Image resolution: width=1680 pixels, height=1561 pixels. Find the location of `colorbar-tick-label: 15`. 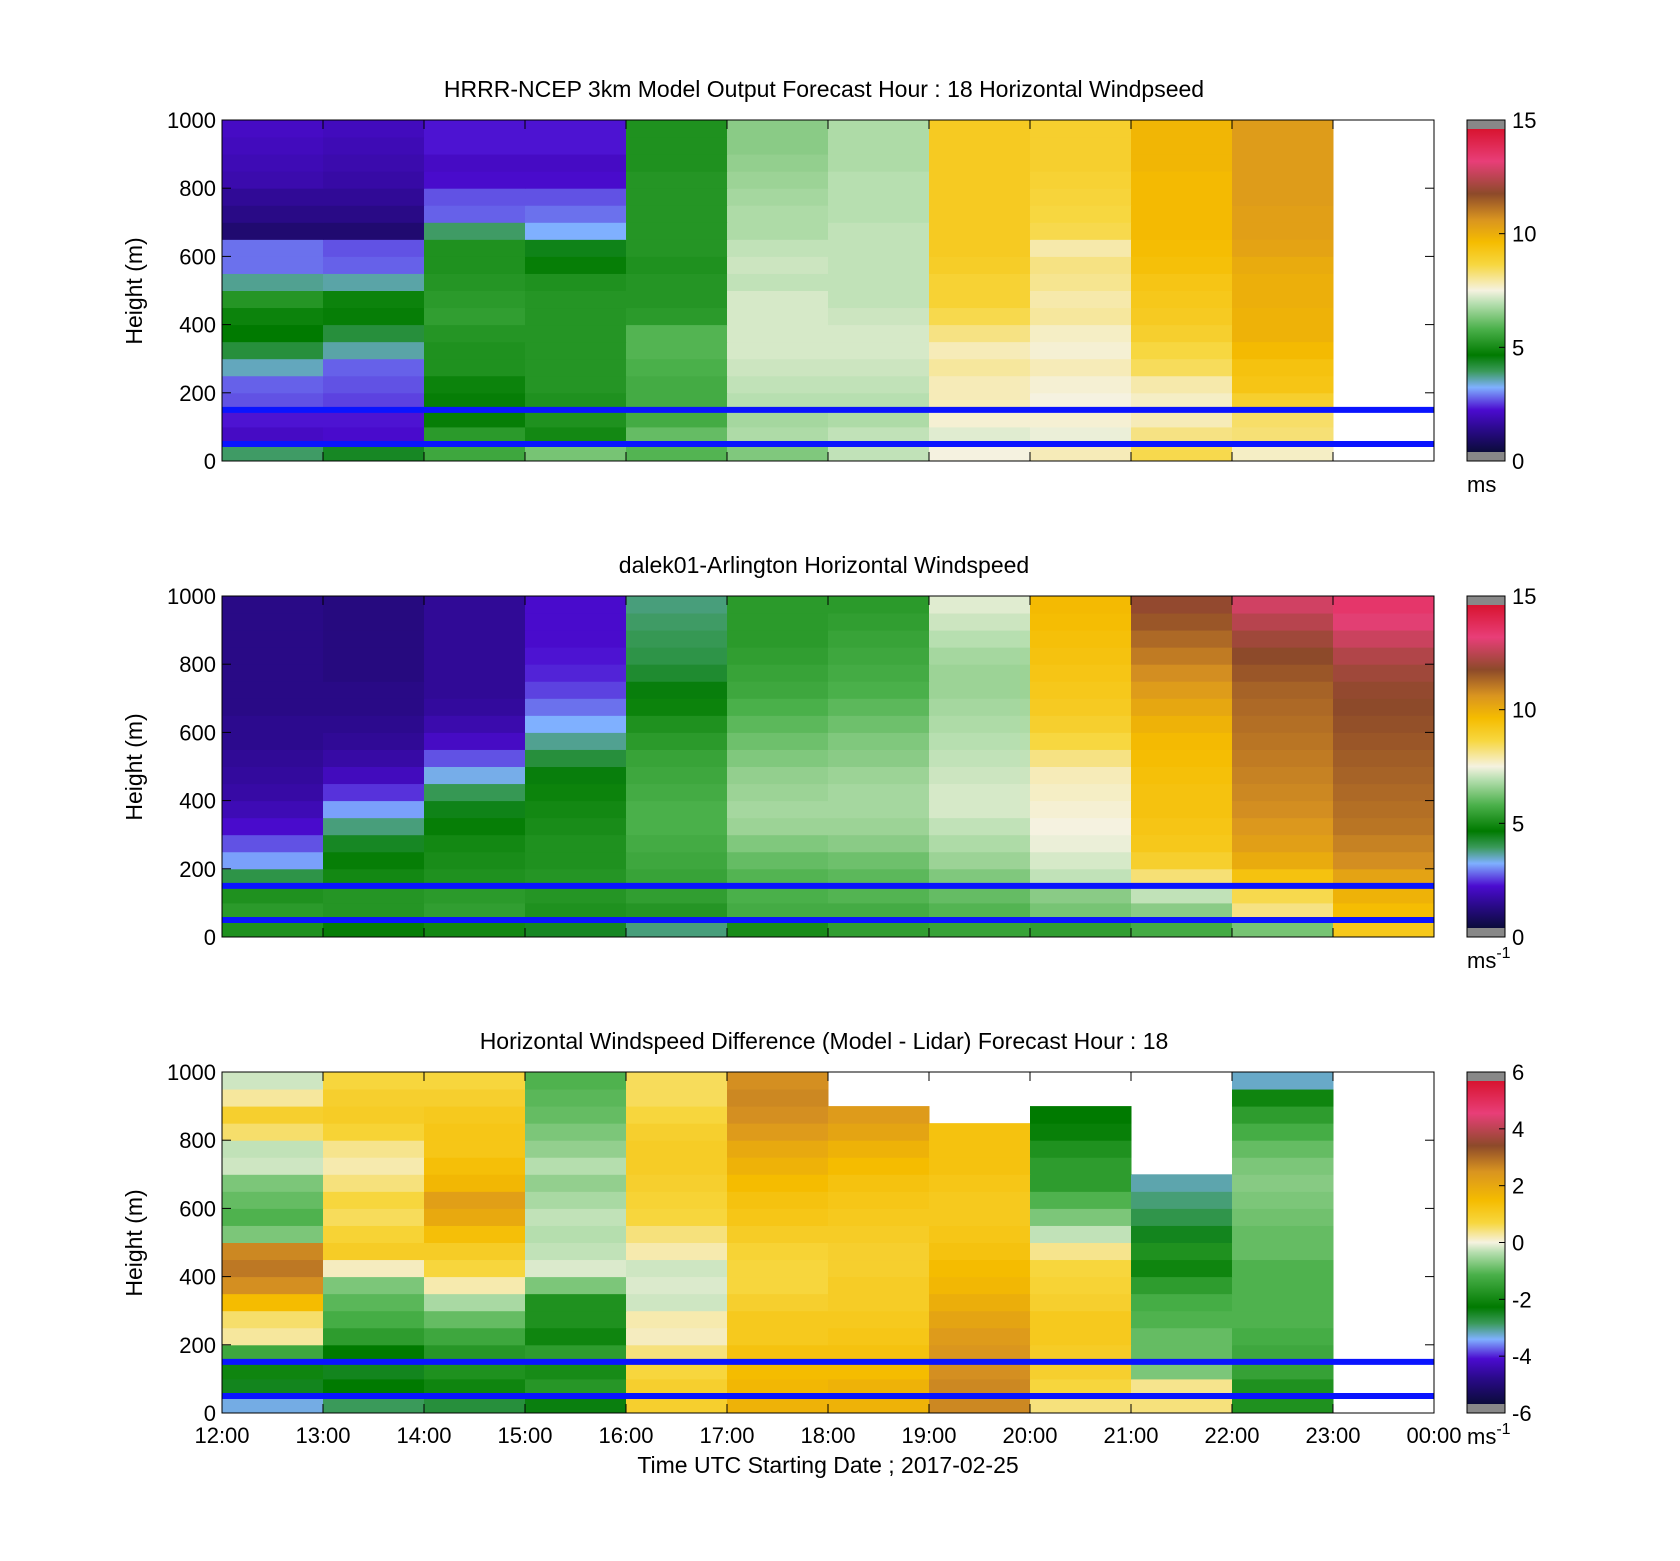

colorbar-tick-label: 15 is located at coordinates (1524, 596).